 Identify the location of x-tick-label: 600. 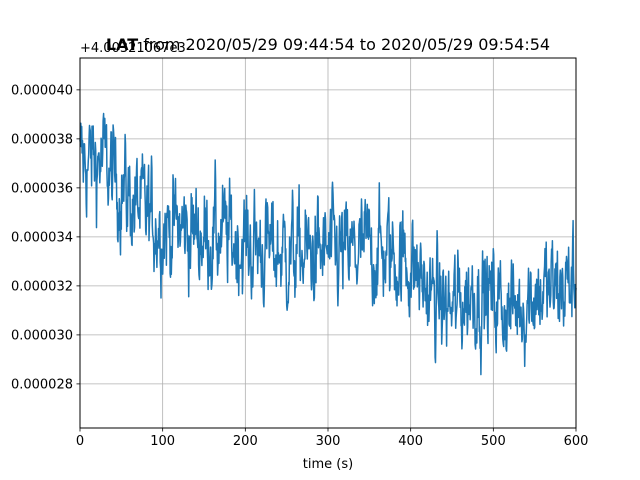
(576, 441).